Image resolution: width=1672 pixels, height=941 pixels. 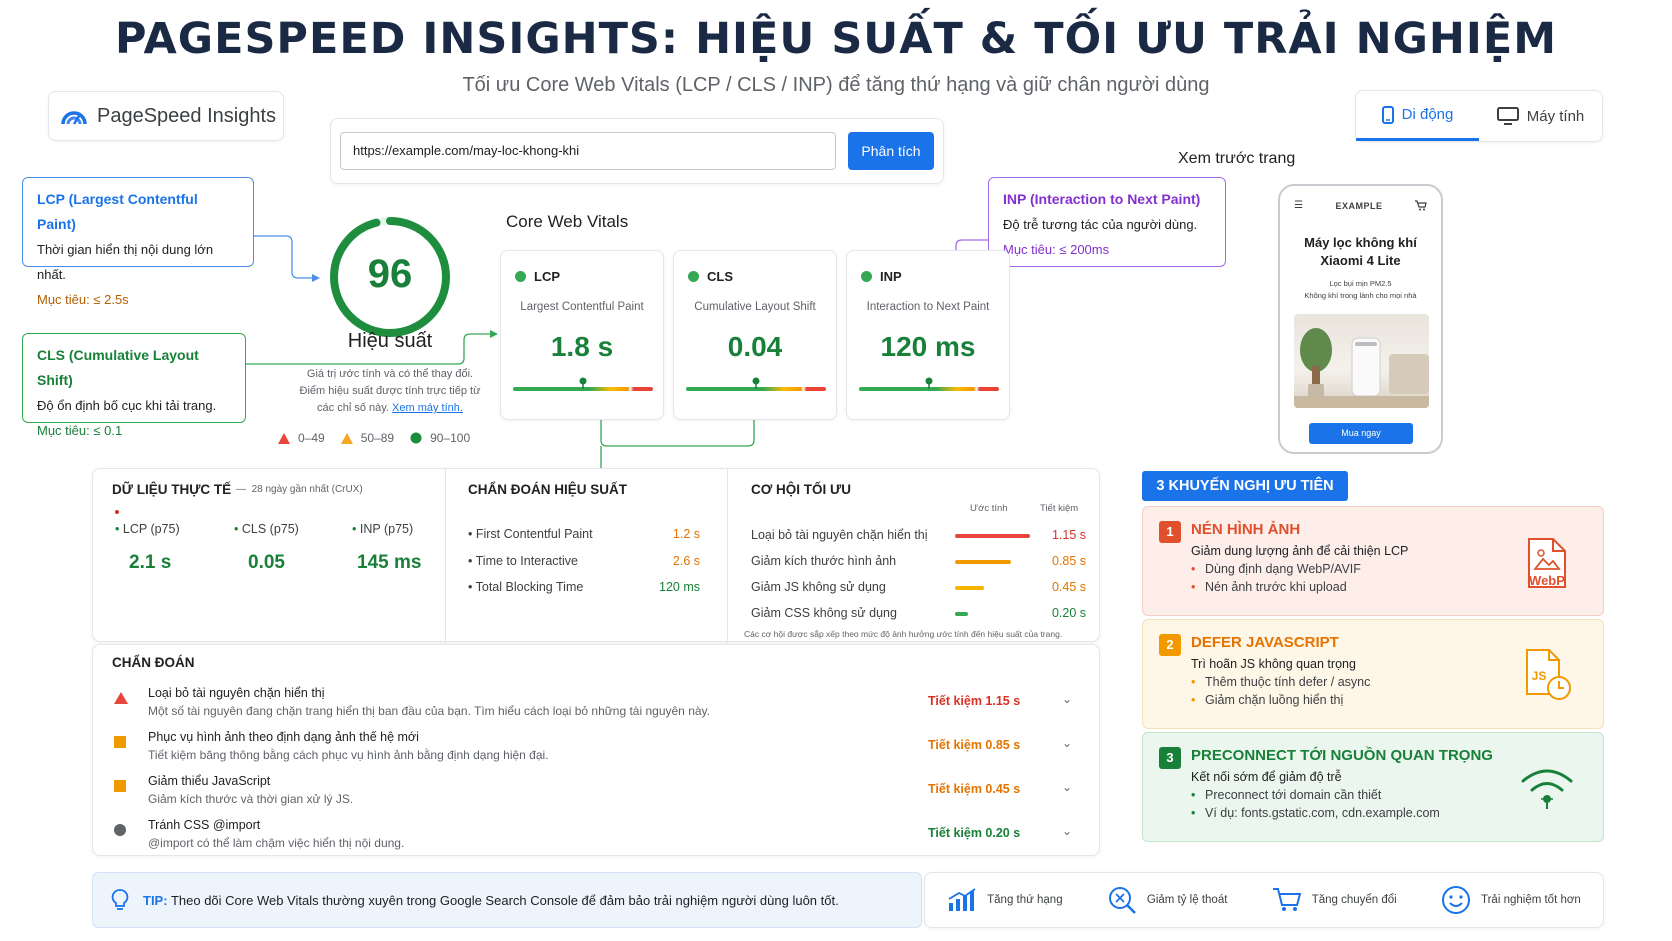 What do you see at coordinates (974, 789) in the screenshot?
I see `diagnostic-saving: Tiết kiệm 0.45 s` at bounding box center [974, 789].